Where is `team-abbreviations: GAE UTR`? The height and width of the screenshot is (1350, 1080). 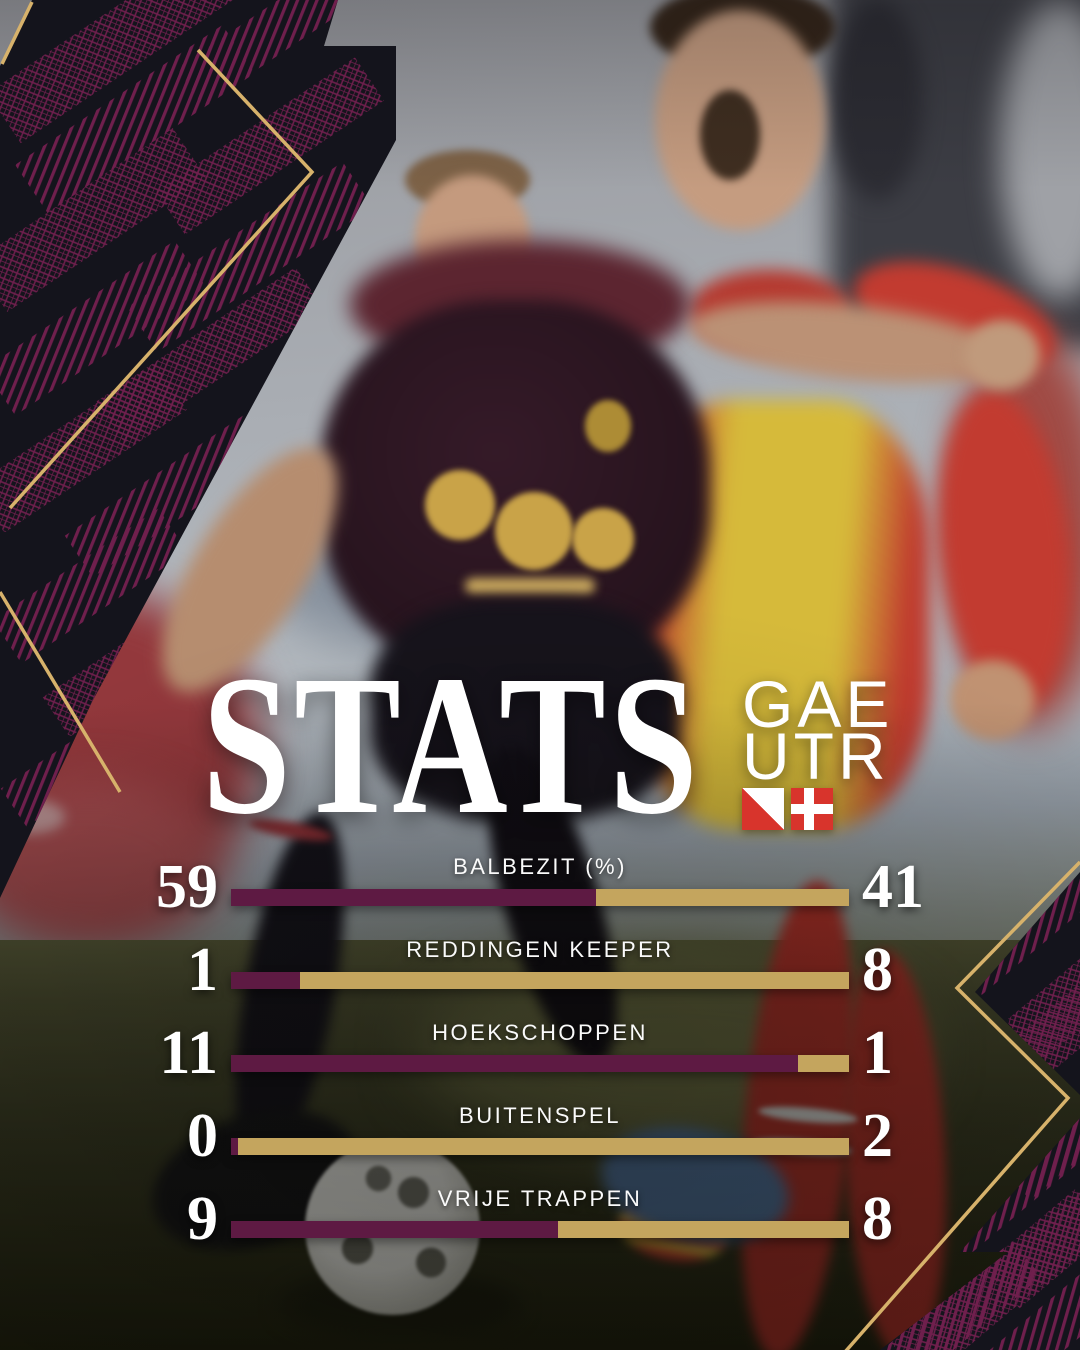 team-abbreviations: GAE UTR is located at coordinates (818, 748).